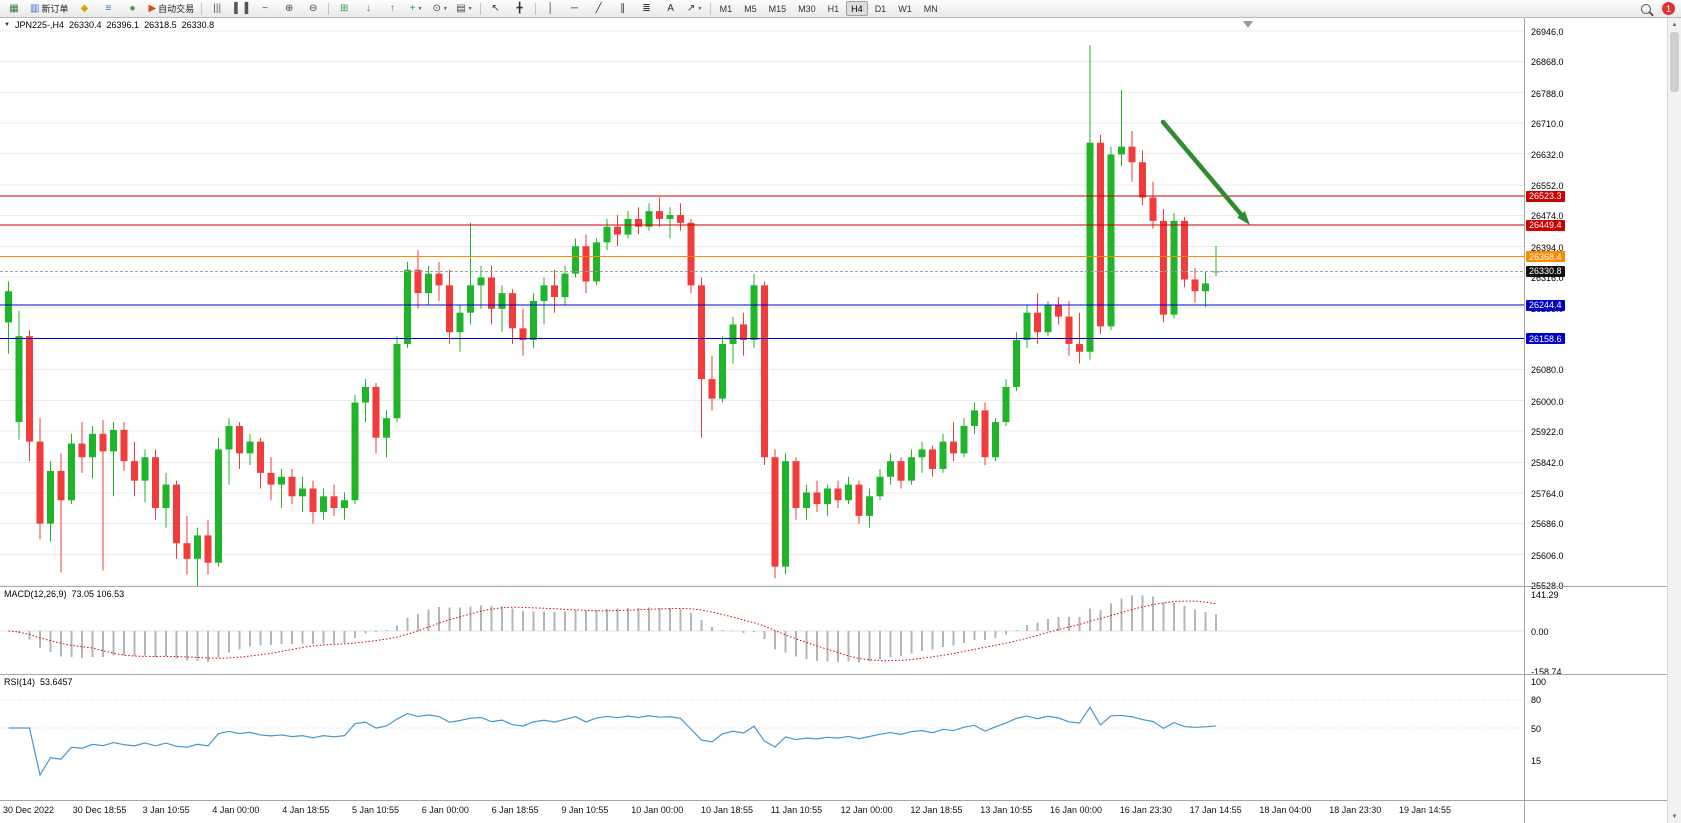 This screenshot has width=1681, height=823. I want to click on price-level-badge: 26368.4, so click(1545, 257).